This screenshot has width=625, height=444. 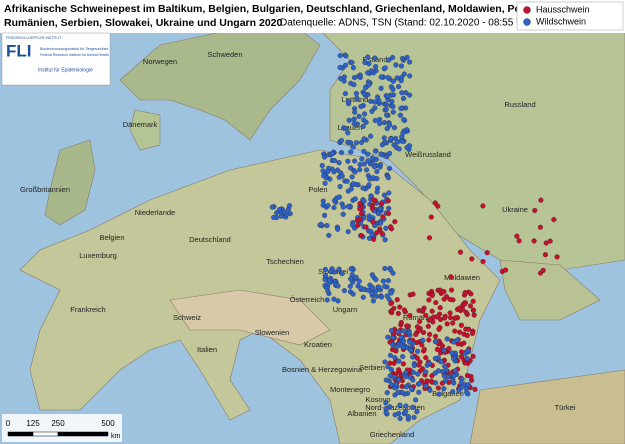 I want to click on place-label: Bosnien & Herzegowina, so click(x=322, y=369).